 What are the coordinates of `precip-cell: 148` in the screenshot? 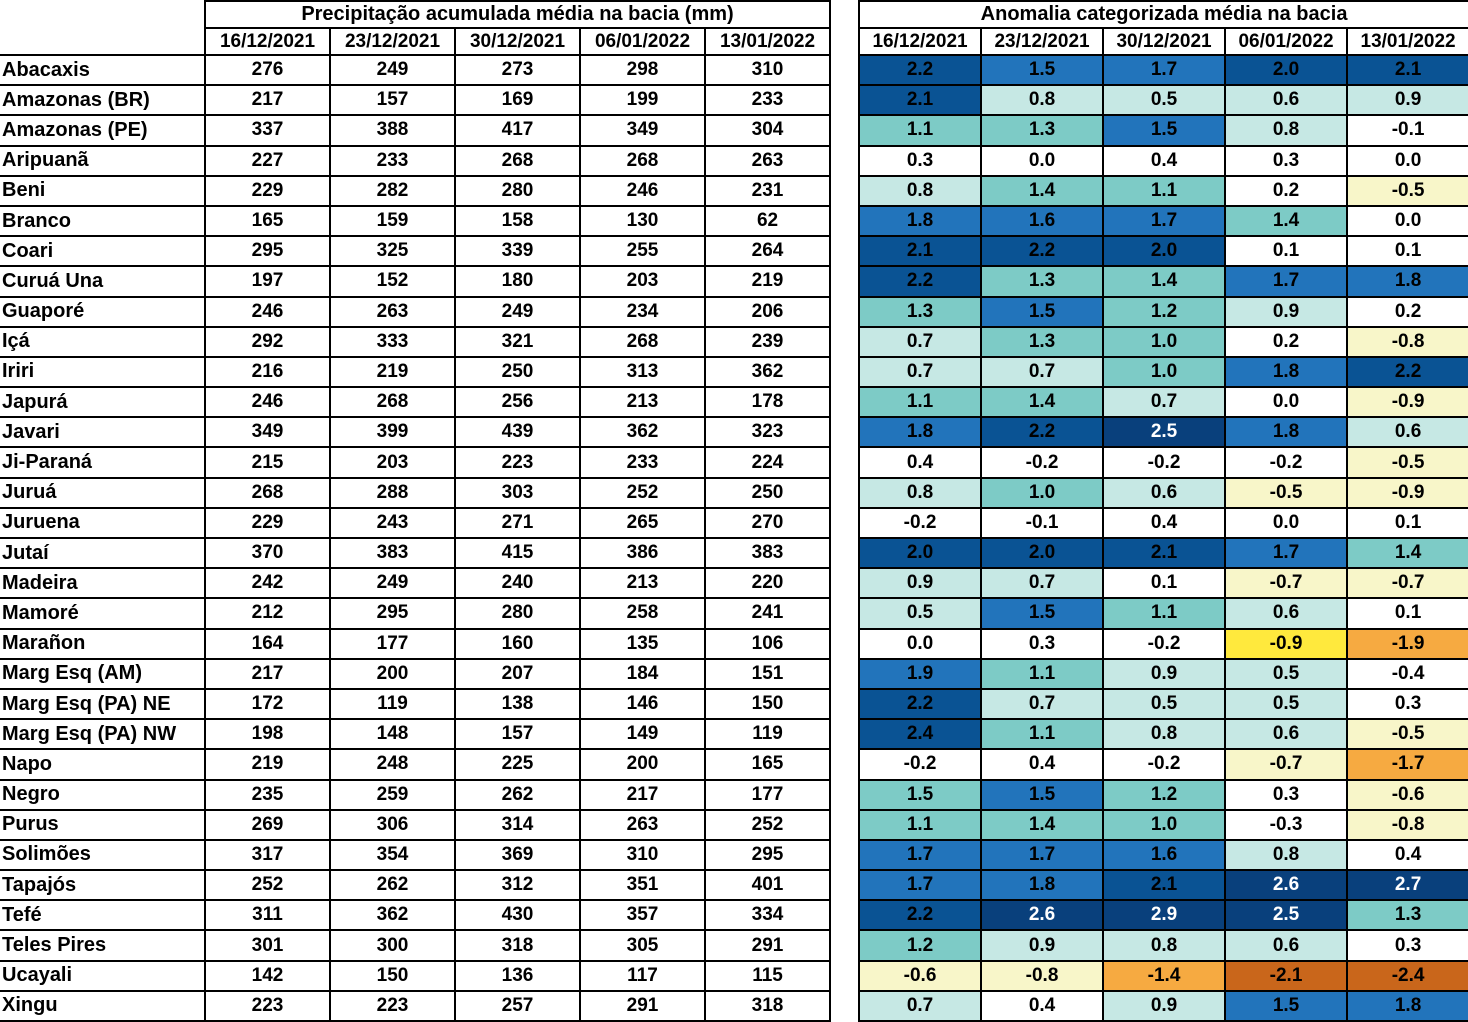 It's located at (392, 734).